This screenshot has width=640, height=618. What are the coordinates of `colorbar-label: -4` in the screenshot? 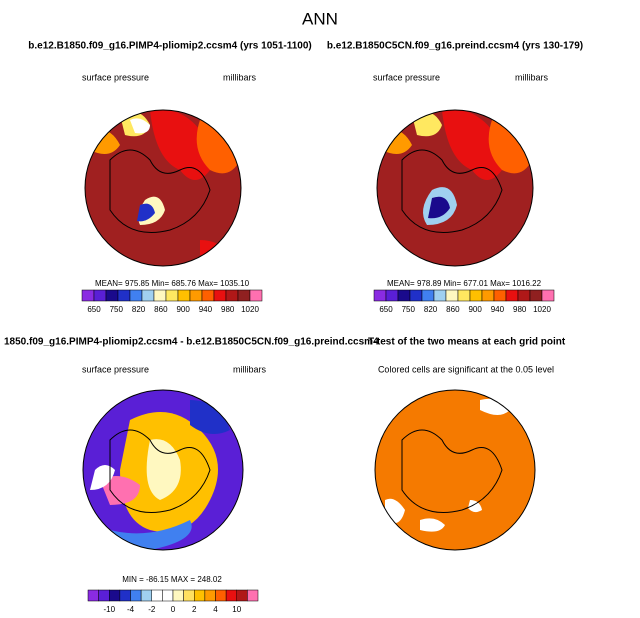 It's located at (131, 609).